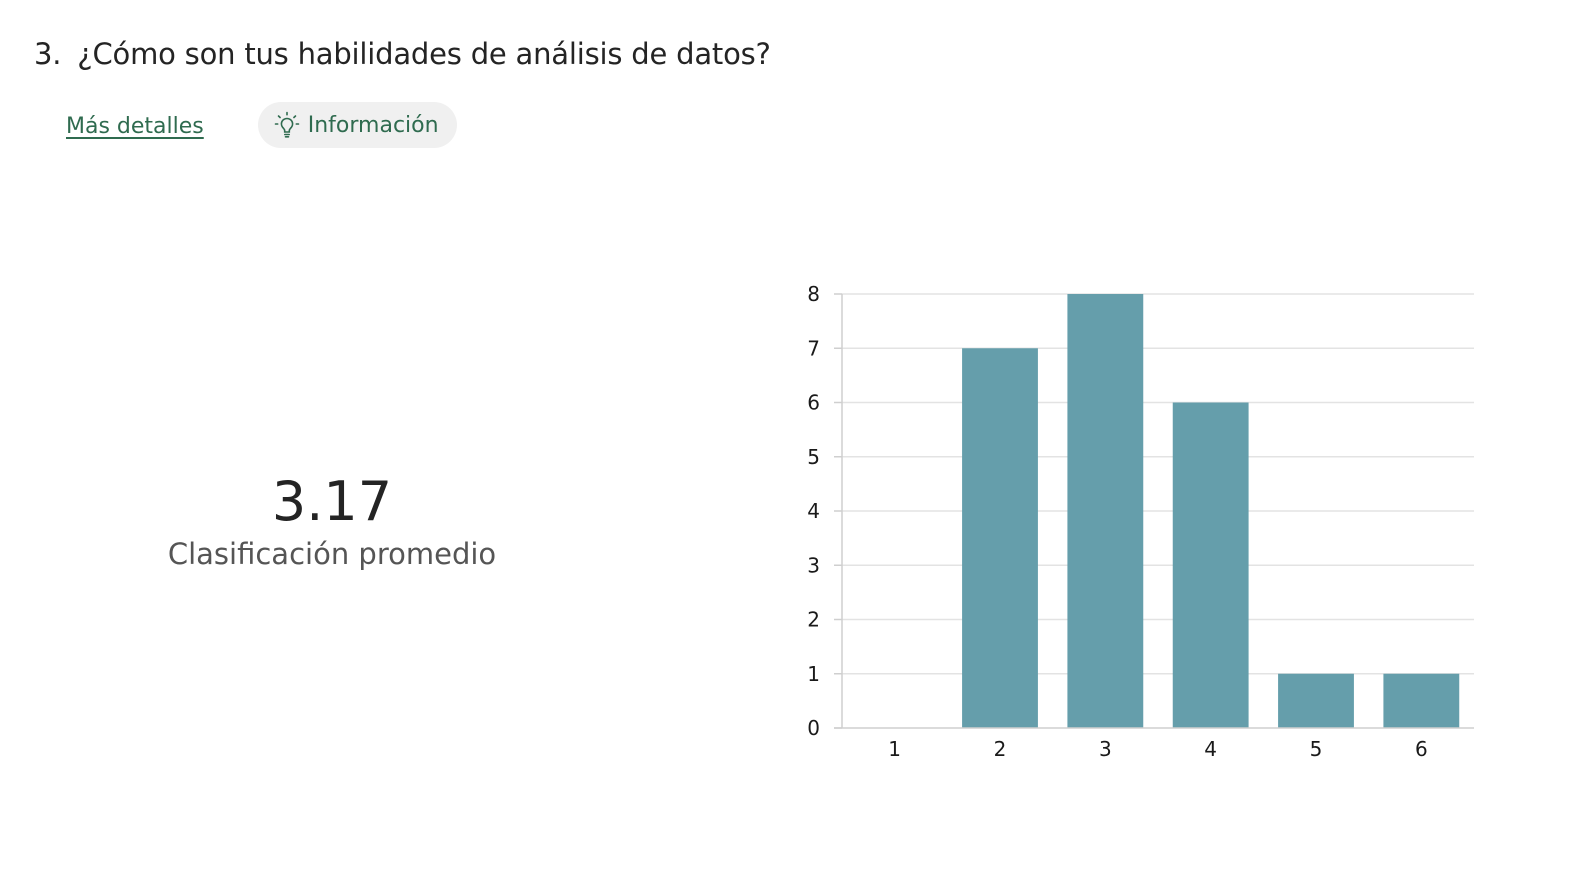  What do you see at coordinates (373, 125) in the screenshot?
I see `insights-label: Información` at bounding box center [373, 125].